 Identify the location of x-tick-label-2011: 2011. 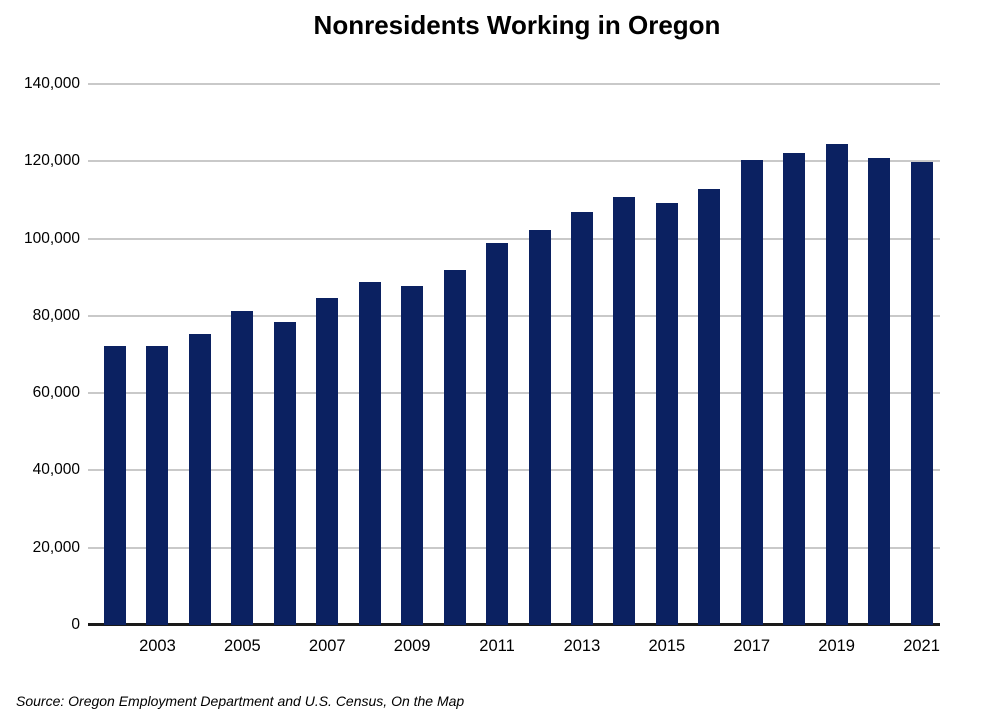
(497, 646).